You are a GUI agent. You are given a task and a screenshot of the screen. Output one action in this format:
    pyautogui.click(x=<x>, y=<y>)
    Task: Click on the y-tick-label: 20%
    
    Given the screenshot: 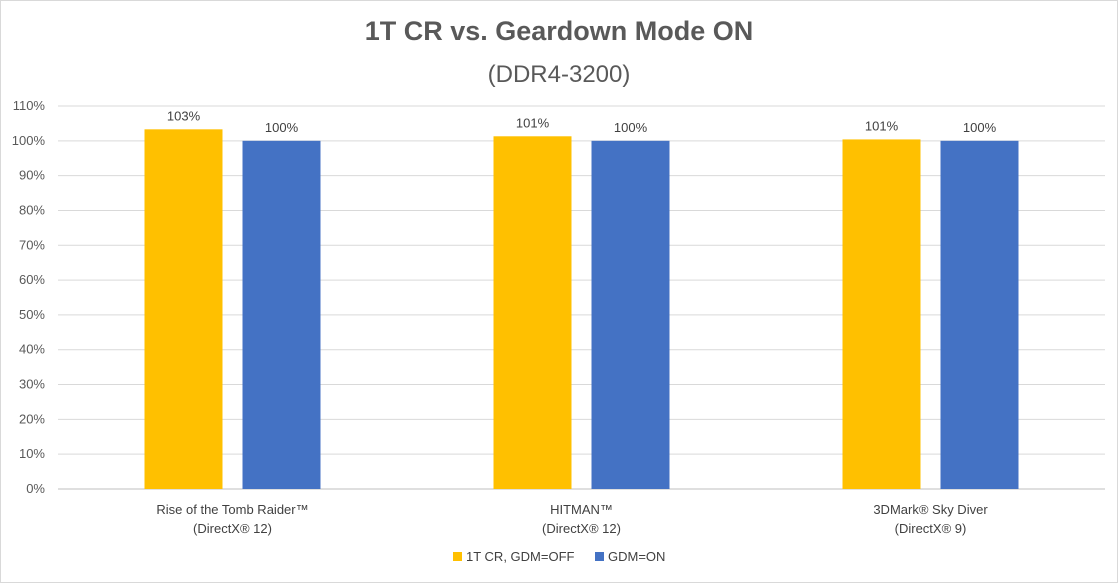 What is the action you would take?
    pyautogui.click(x=32, y=418)
    